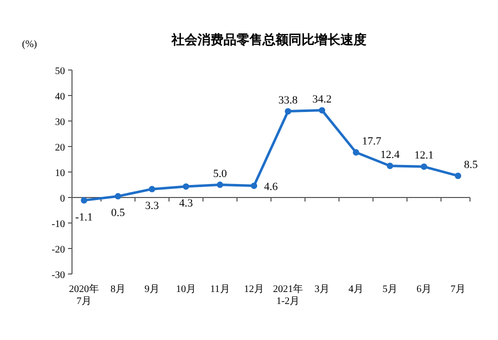 This screenshot has height=340, width=498. I want to click on x-tick-label: 11月, so click(220, 289).